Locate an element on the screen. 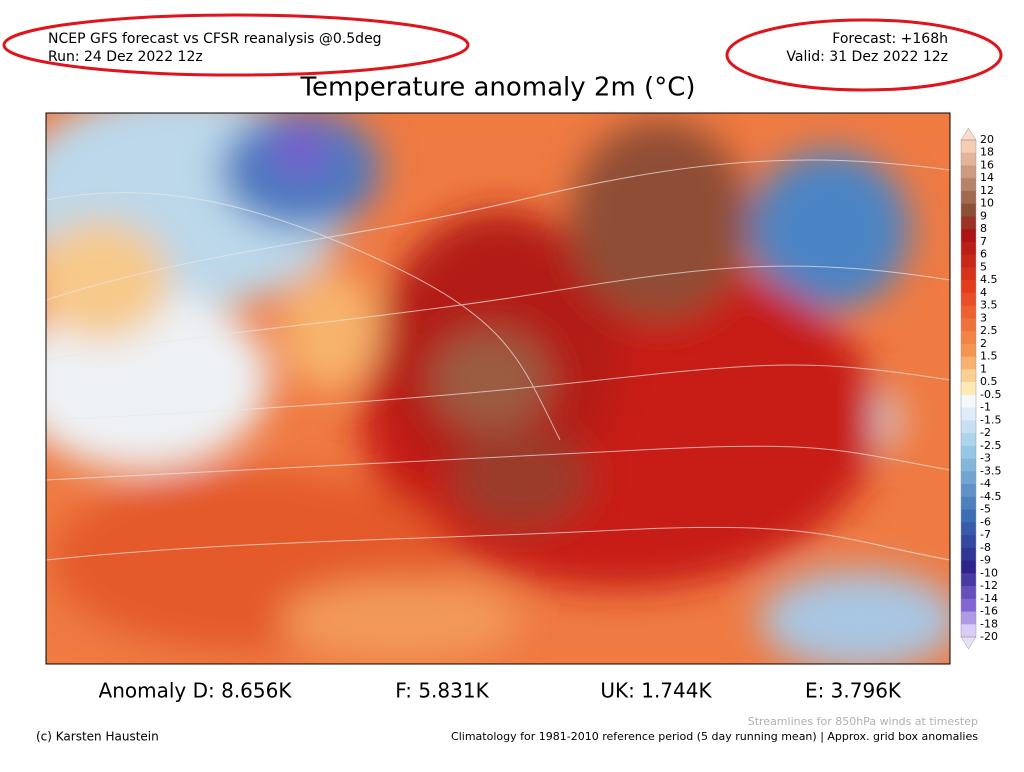  colorbar-label: 20 is located at coordinates (987, 139).